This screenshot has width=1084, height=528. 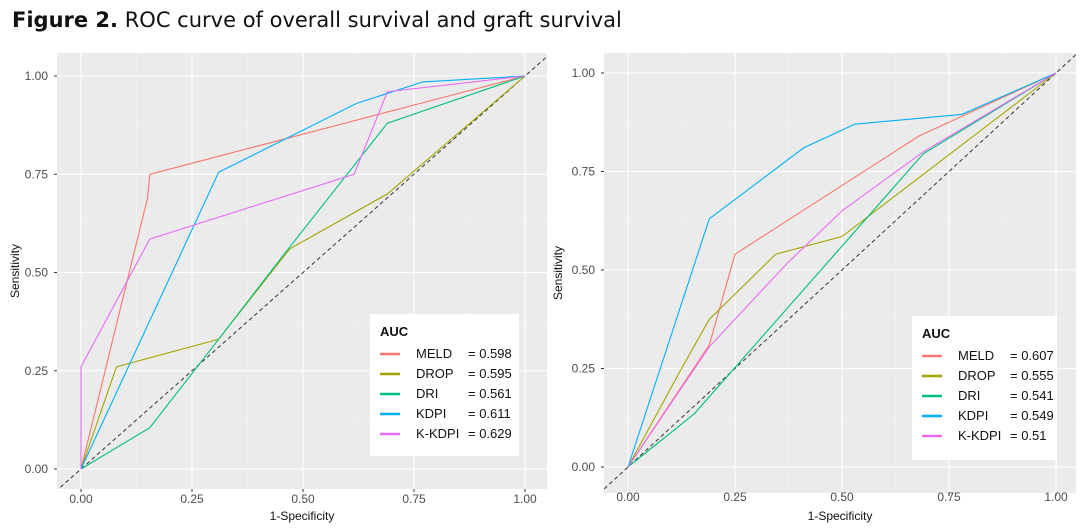 I want to click on legend-auc-value: = 0.541, so click(x=1032, y=395).